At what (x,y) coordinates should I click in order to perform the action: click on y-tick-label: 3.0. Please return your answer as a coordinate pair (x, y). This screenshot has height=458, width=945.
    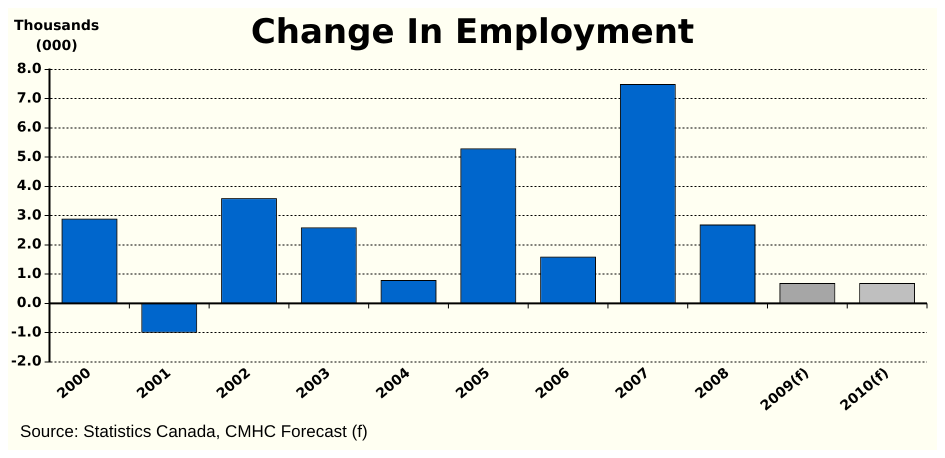
    Looking at the image, I should click on (29, 215).